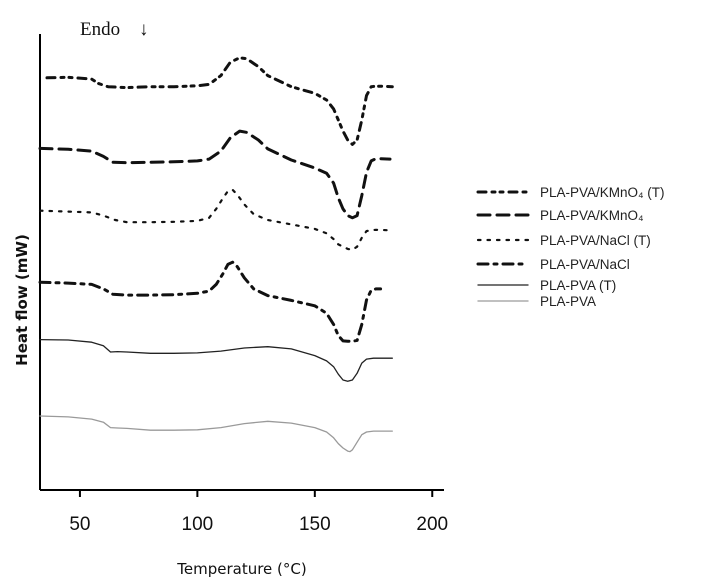 Image resolution: width=725 pixels, height=579 pixels. I want to click on x-tick-label: 200, so click(432, 524).